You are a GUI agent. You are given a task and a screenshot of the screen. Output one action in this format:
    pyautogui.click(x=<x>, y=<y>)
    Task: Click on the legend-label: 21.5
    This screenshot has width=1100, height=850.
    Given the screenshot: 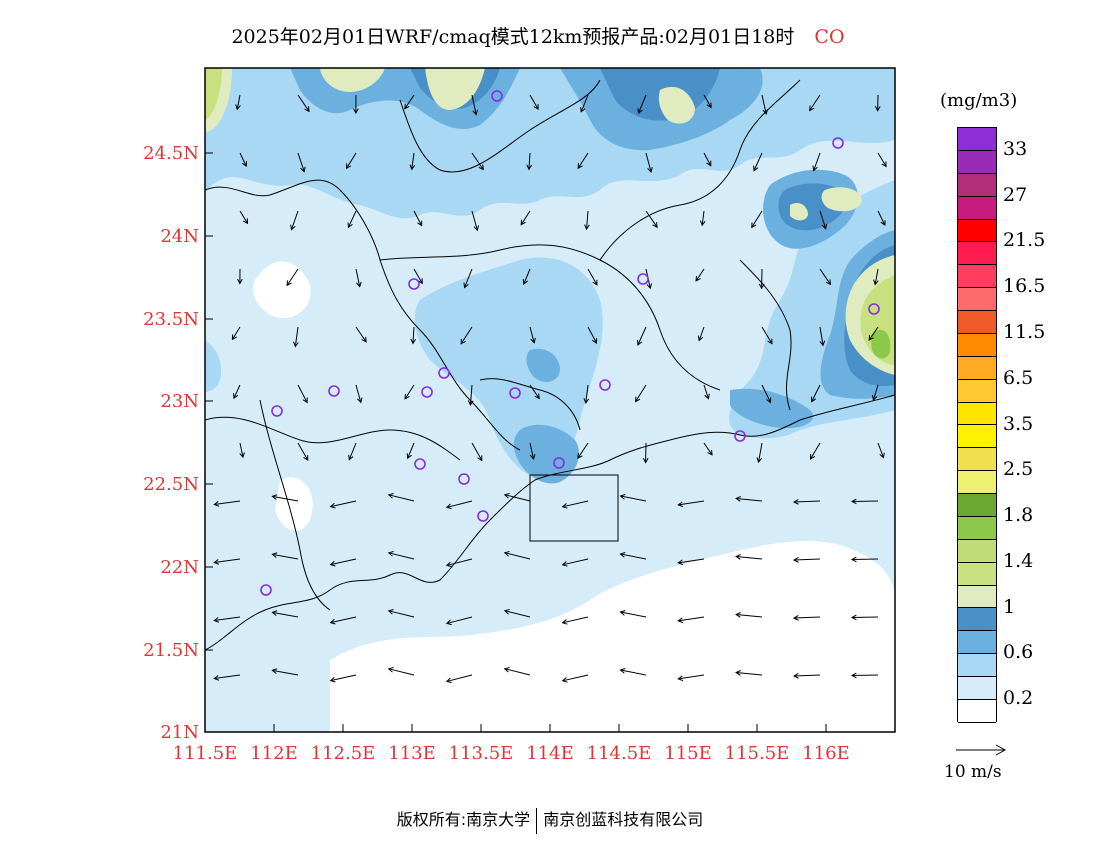 What is the action you would take?
    pyautogui.click(x=1024, y=240)
    